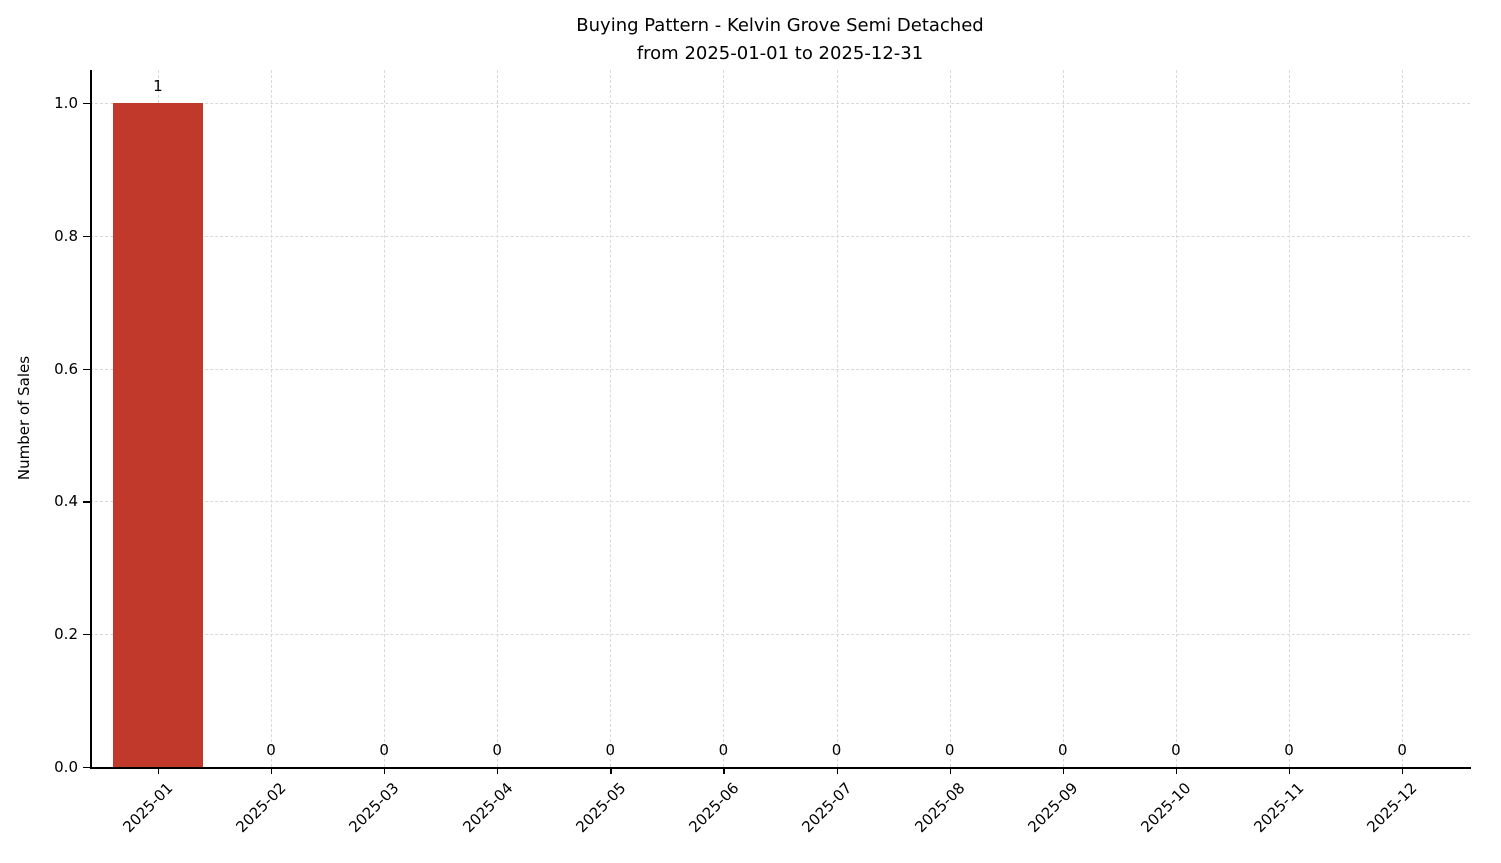 The width and height of the screenshot is (1501, 863). Describe the element at coordinates (780, 53) in the screenshot. I see `chart-title-line2: from 2025-01-01 to 2025-12-31` at that location.